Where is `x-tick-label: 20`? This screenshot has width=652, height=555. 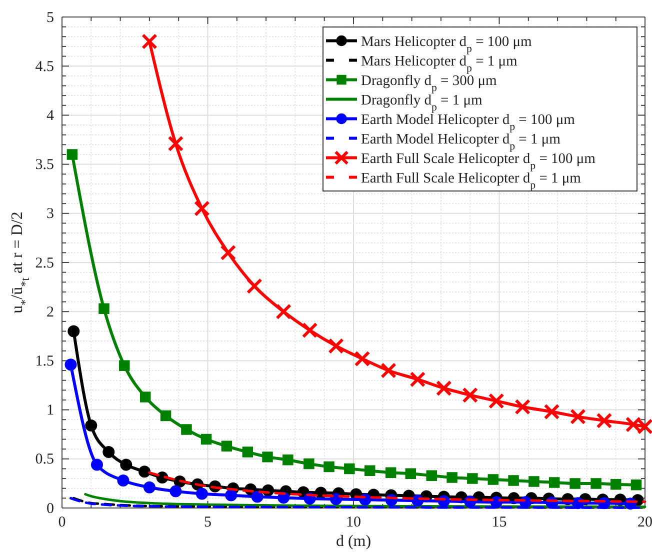 x-tick-label: 20 is located at coordinates (645, 522).